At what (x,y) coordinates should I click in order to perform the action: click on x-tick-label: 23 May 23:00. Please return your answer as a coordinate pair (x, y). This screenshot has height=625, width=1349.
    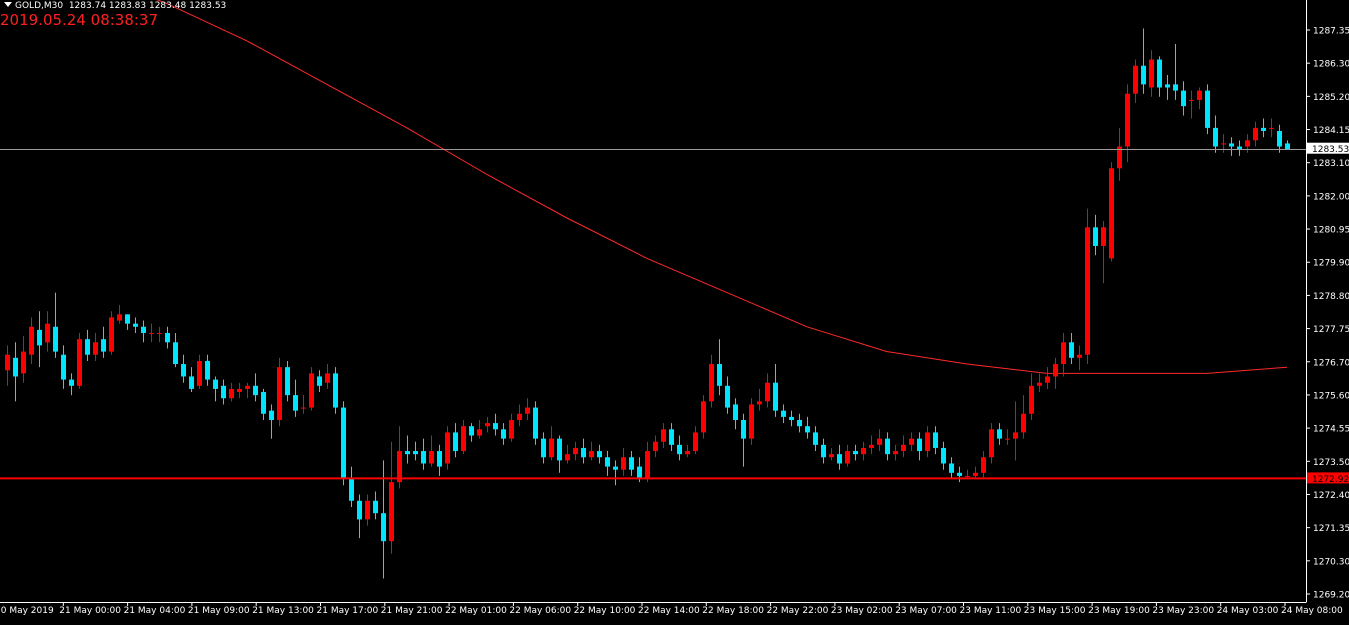
    Looking at the image, I should click on (1183, 611).